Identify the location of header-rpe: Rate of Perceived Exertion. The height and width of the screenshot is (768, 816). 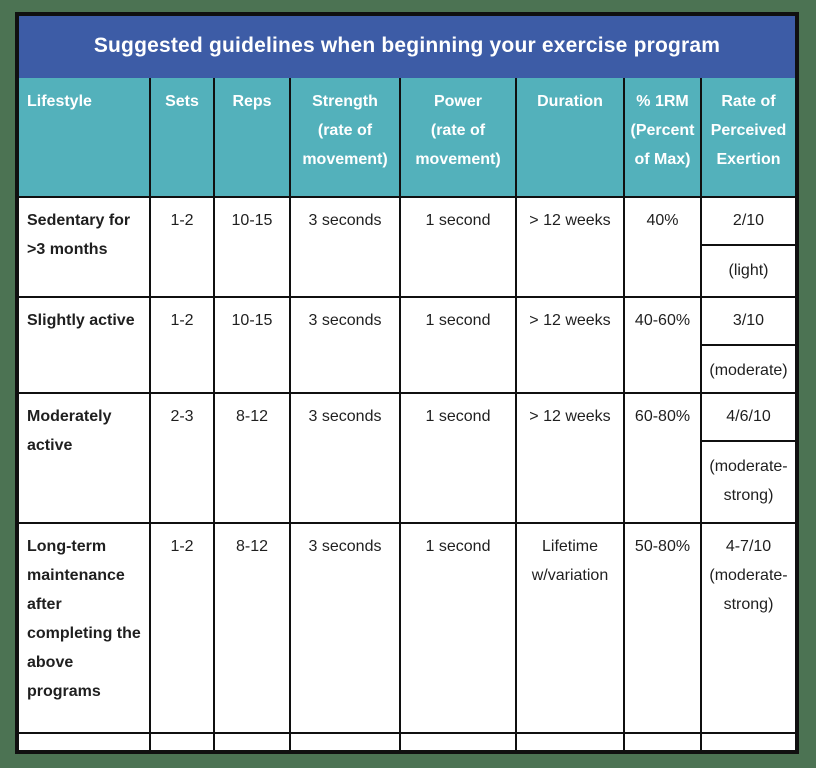
(747, 137).